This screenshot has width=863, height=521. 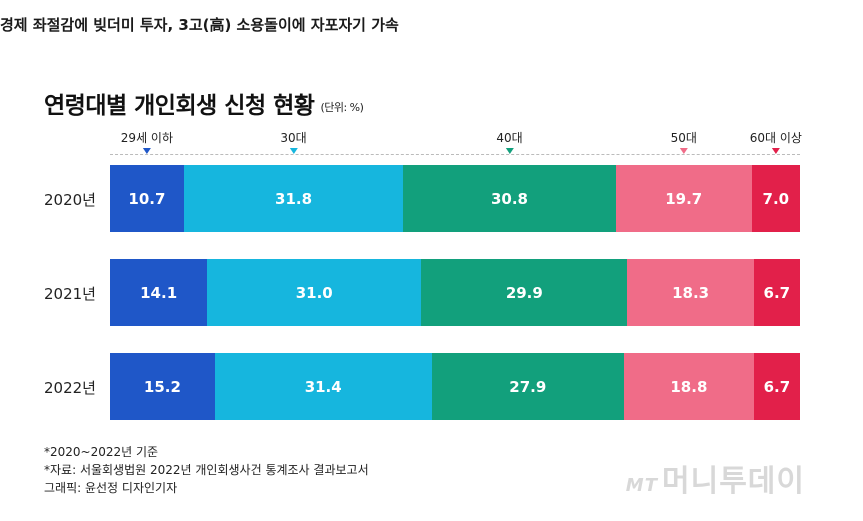 I want to click on data-label: 14.1, so click(x=159, y=292).